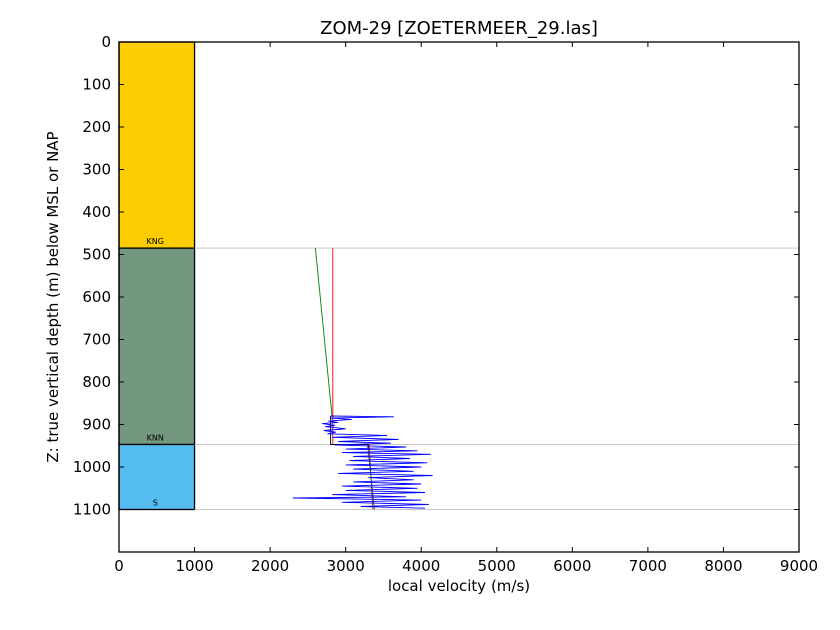 This screenshot has width=840, height=630. Describe the element at coordinates (155, 437) in the screenshot. I see `formation-label-kn: KNN` at that location.